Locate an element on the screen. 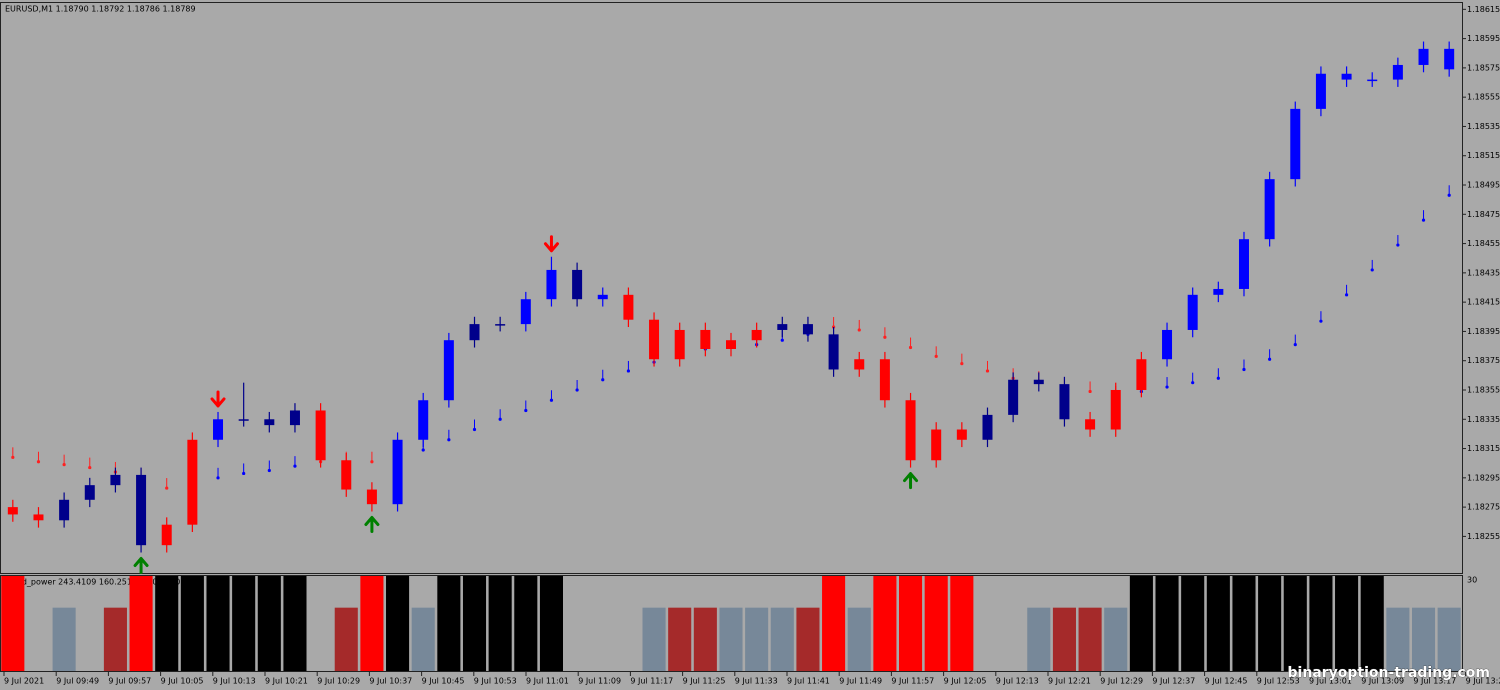 The image size is (1500, 690). x-tick-label: 9 Jul 09:49 is located at coordinates (77, 681).